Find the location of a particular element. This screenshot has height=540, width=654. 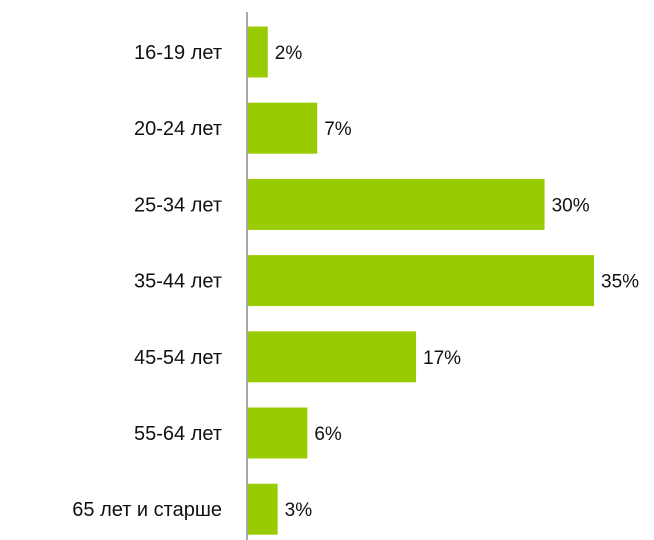

category-label: 45-54 лет is located at coordinates (178, 358).